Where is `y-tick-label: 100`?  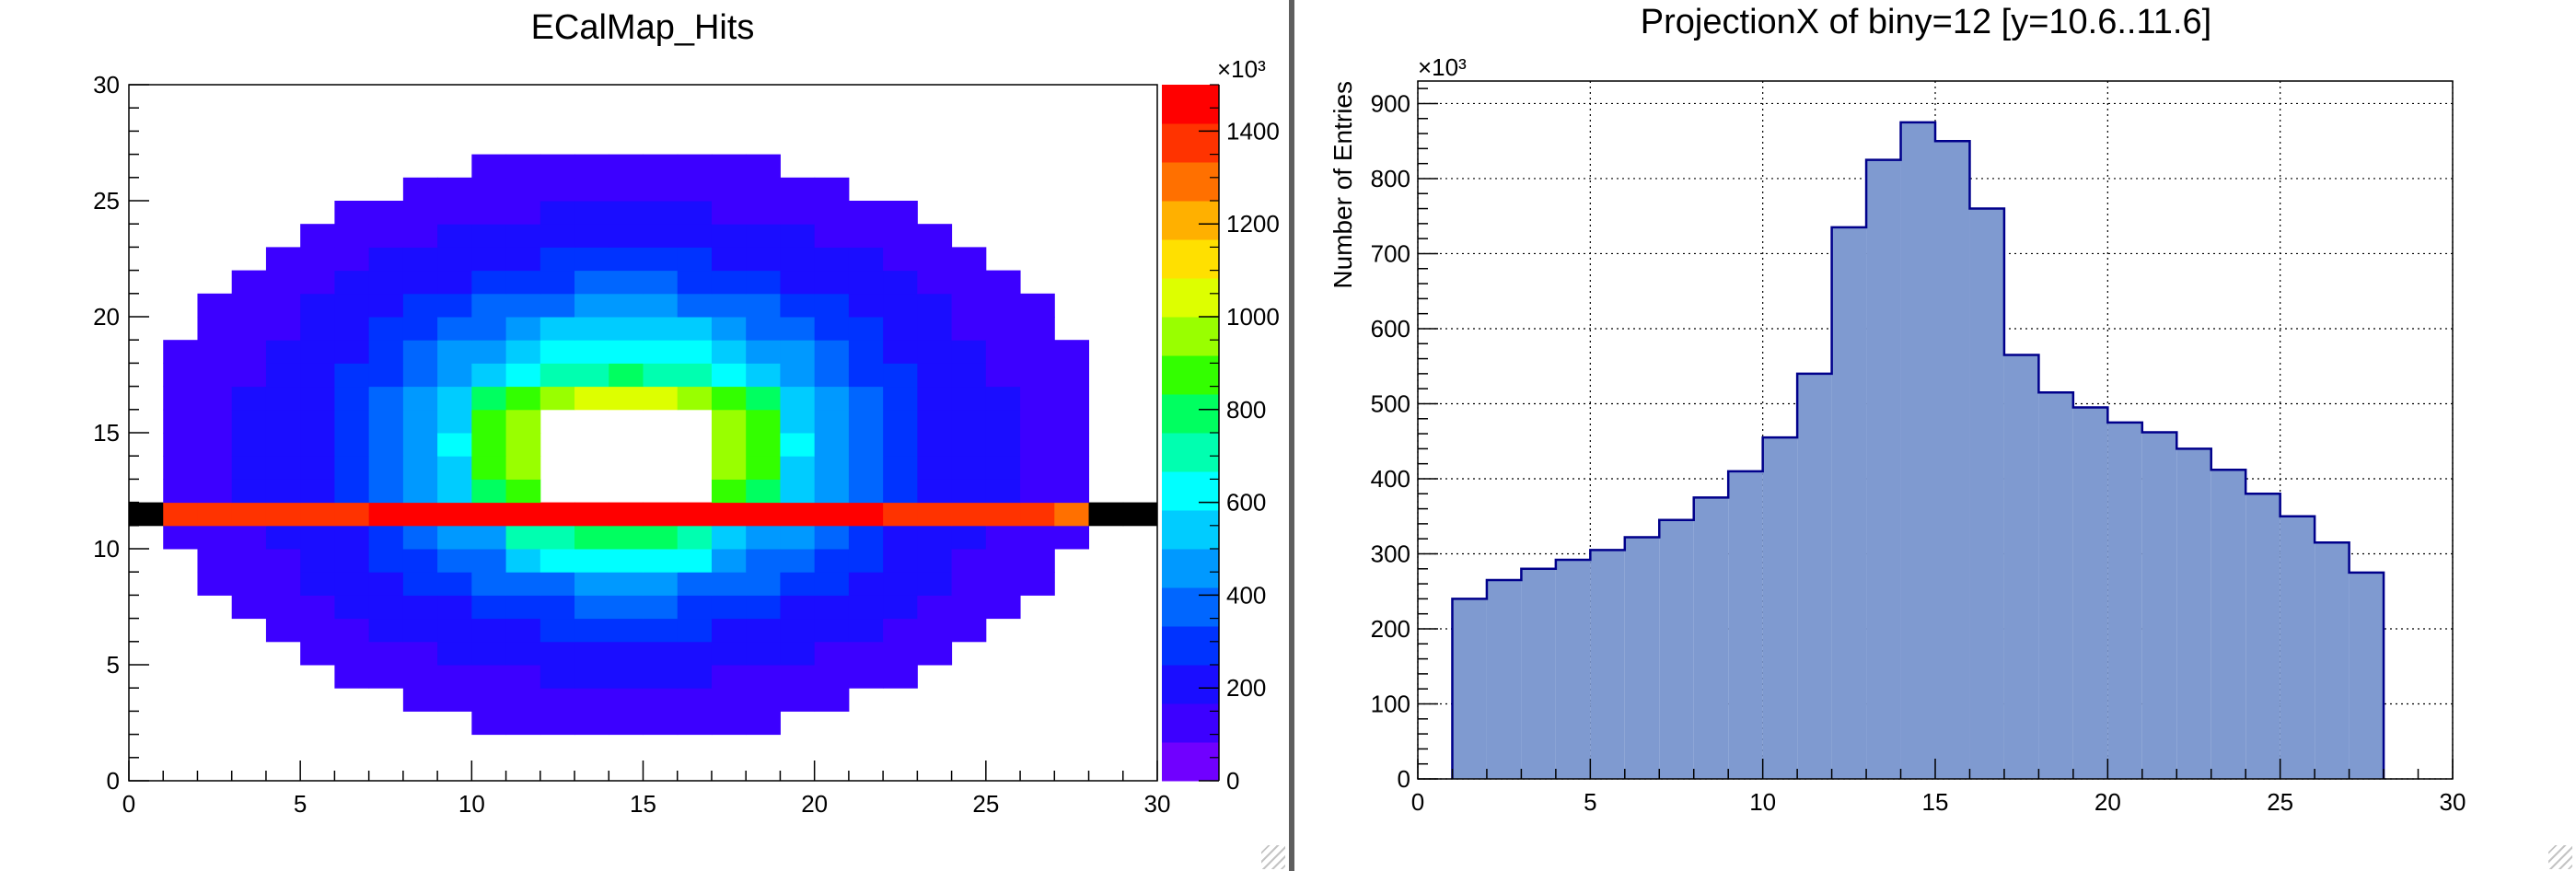
y-tick-label: 100 is located at coordinates (1390, 703).